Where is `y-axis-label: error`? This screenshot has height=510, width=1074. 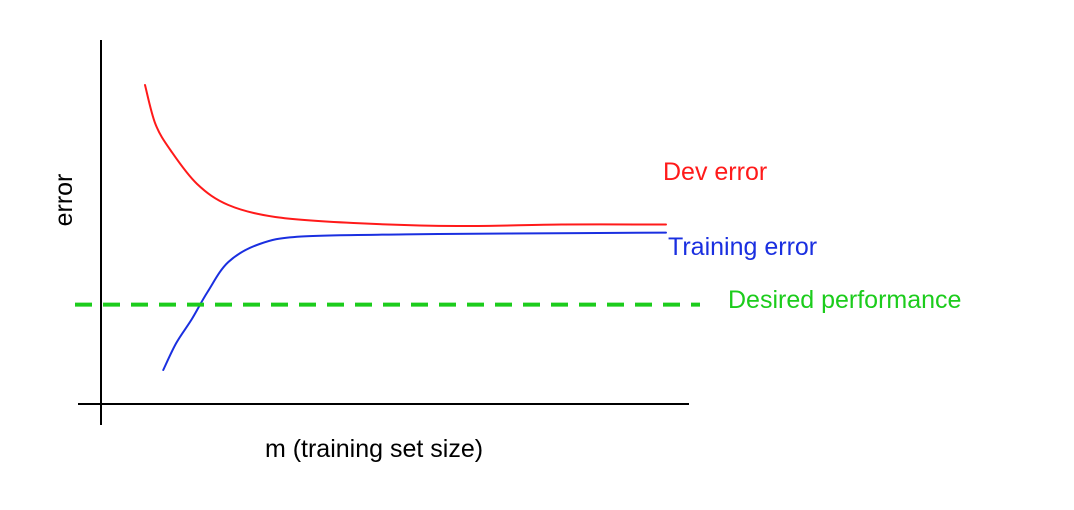 y-axis-label: error is located at coordinates (64, 200).